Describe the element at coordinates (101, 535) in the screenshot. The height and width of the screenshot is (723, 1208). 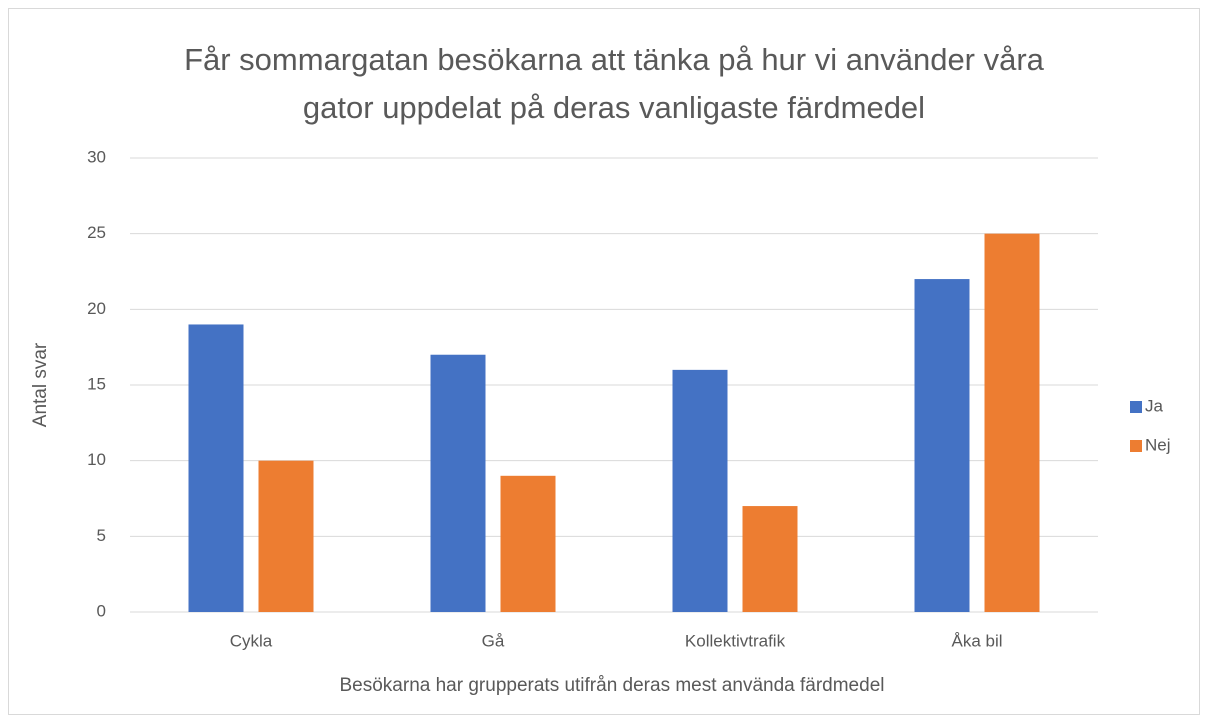
I see `y-tick-label: 5` at that location.